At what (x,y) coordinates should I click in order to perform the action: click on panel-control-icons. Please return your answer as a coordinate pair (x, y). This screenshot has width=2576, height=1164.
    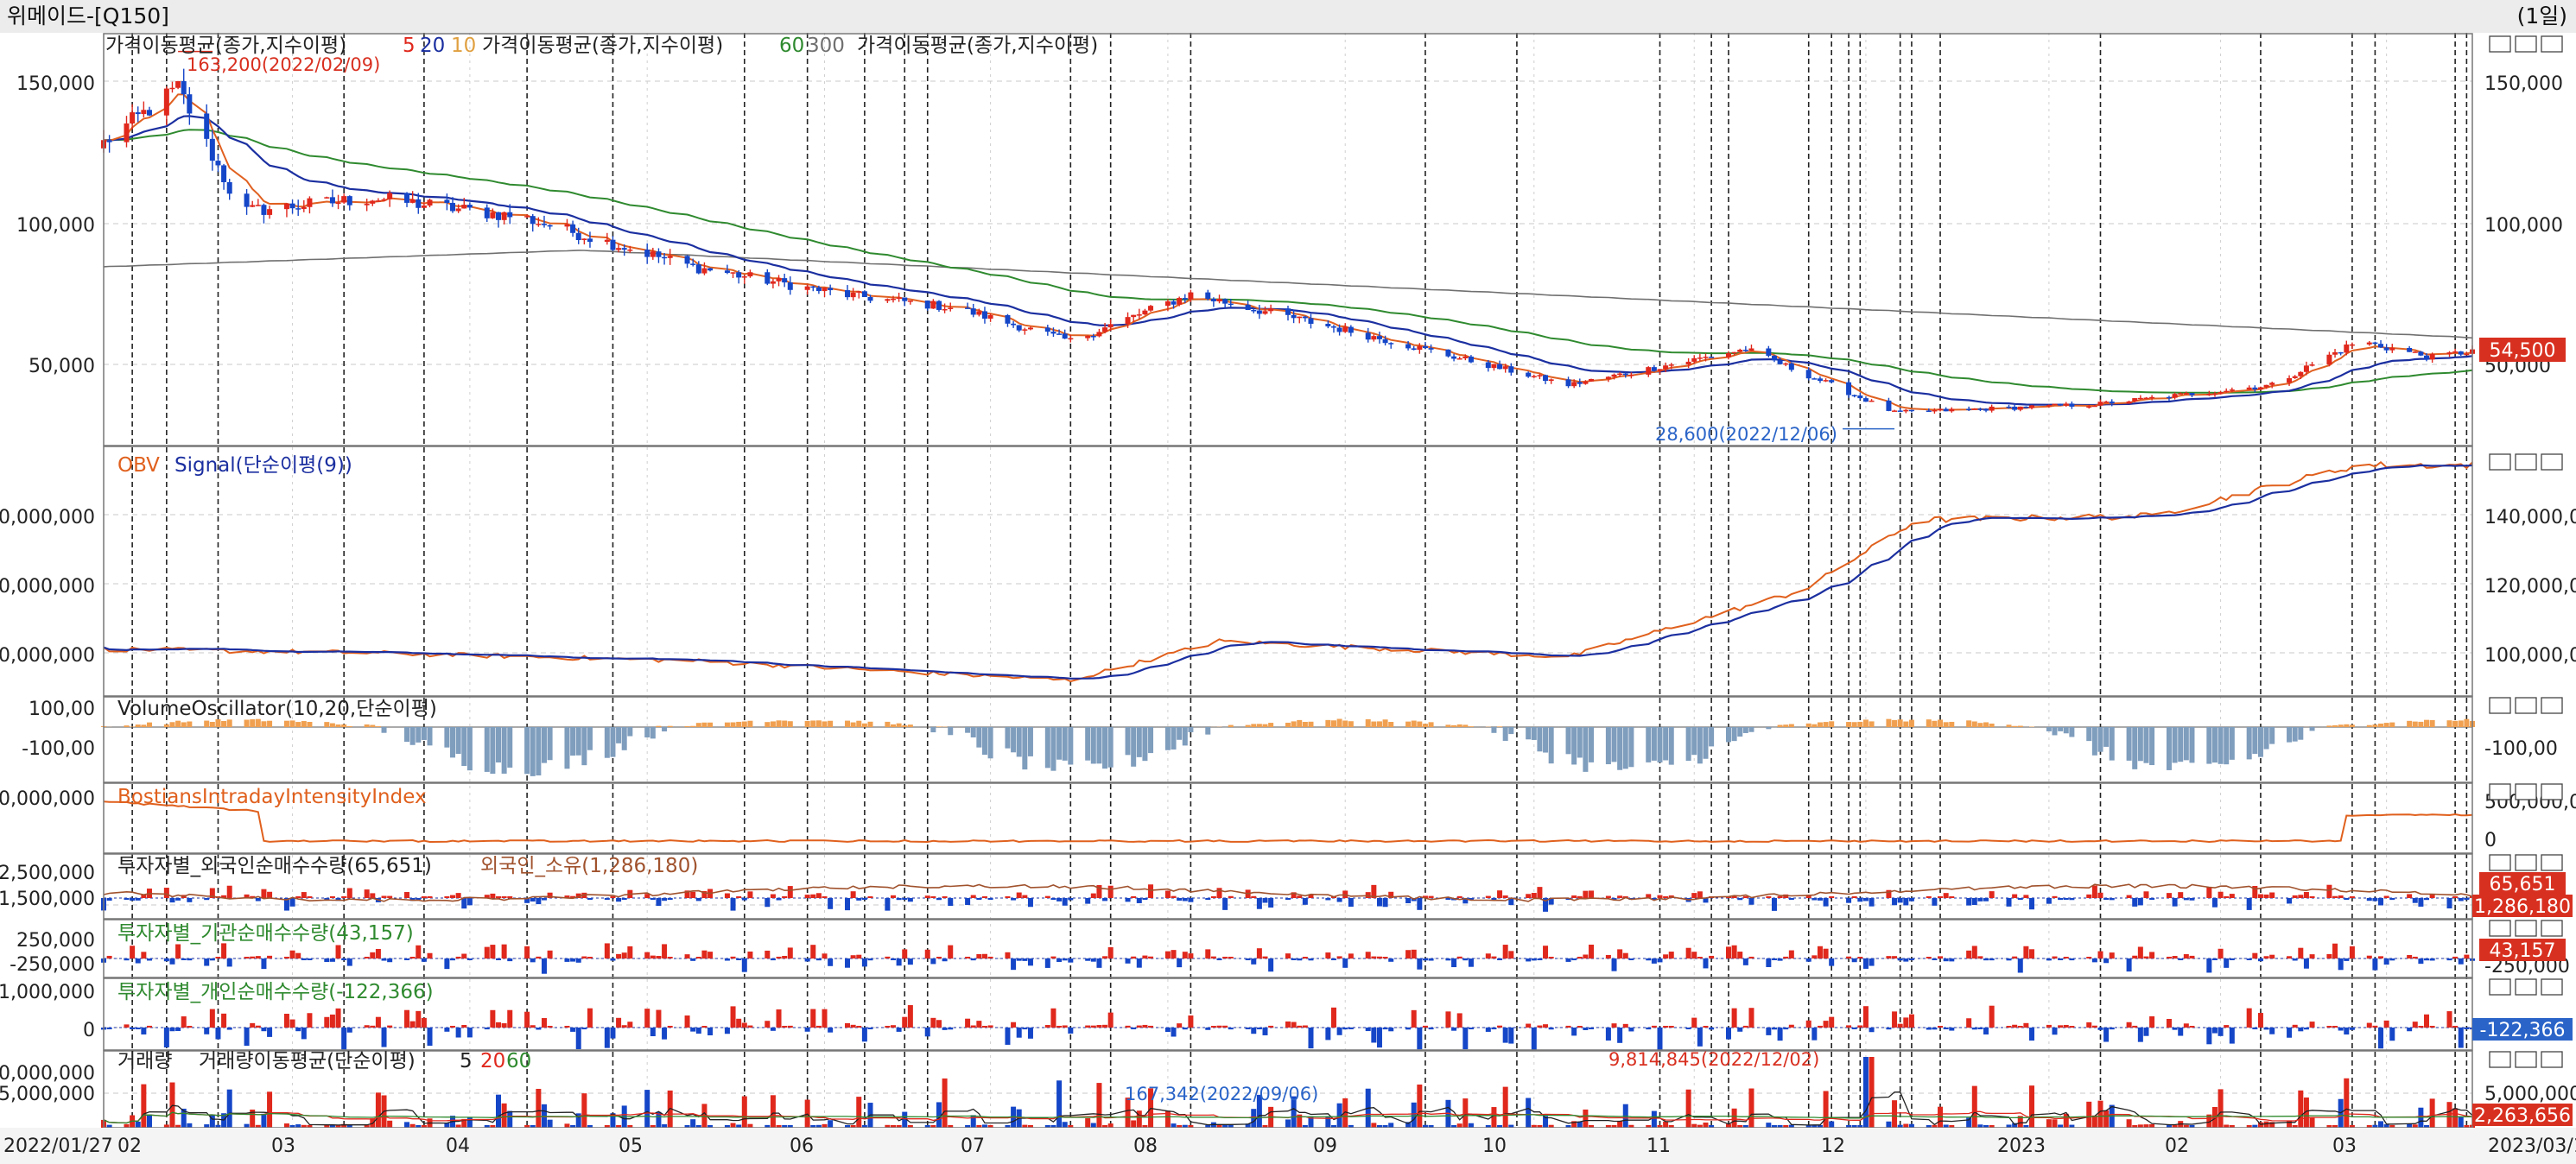
    Looking at the image, I should click on (2526, 551).